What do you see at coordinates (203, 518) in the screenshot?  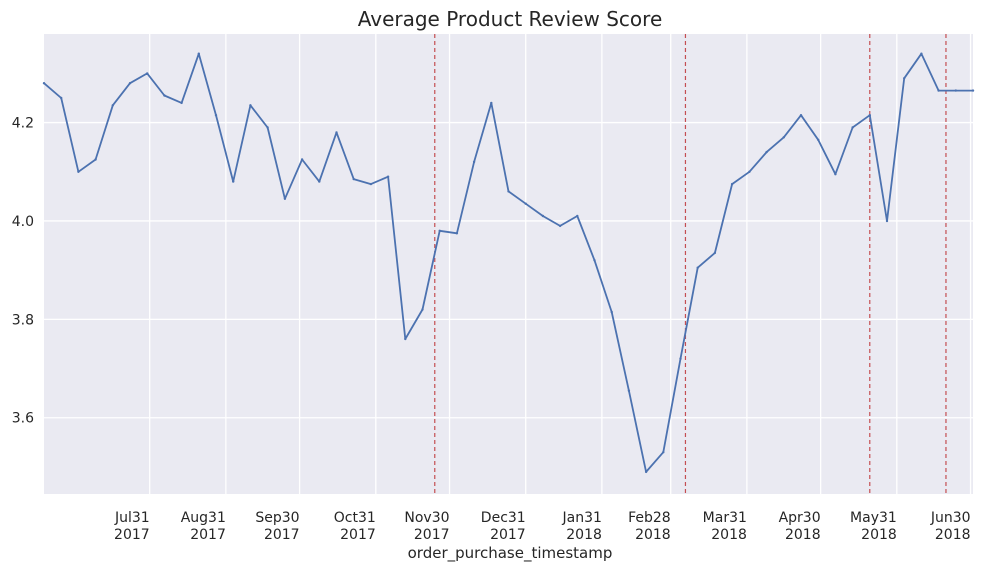 I see `x-tick-label-line1: Aug31` at bounding box center [203, 518].